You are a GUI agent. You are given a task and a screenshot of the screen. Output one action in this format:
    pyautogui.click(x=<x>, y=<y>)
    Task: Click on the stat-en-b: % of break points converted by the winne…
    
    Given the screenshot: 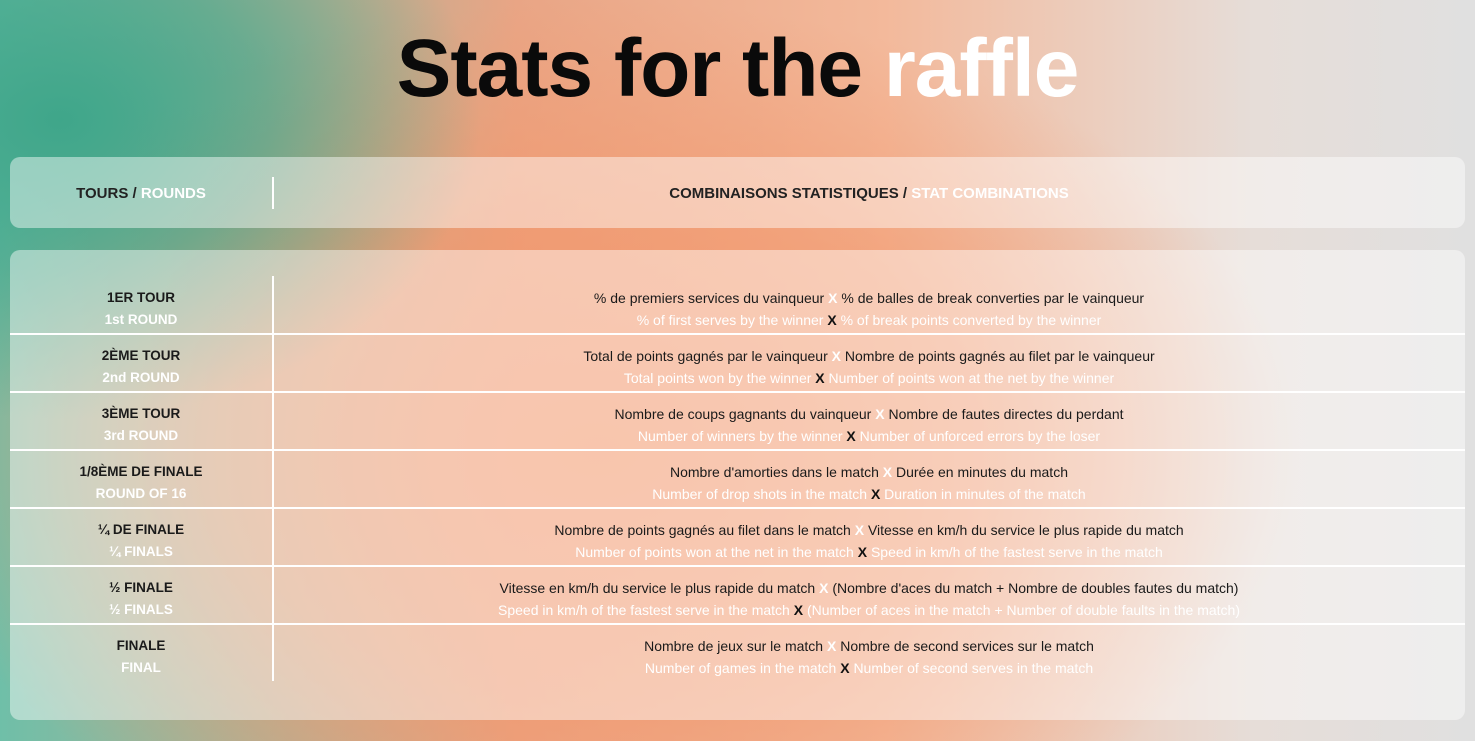 What is the action you would take?
    pyautogui.click(x=971, y=320)
    